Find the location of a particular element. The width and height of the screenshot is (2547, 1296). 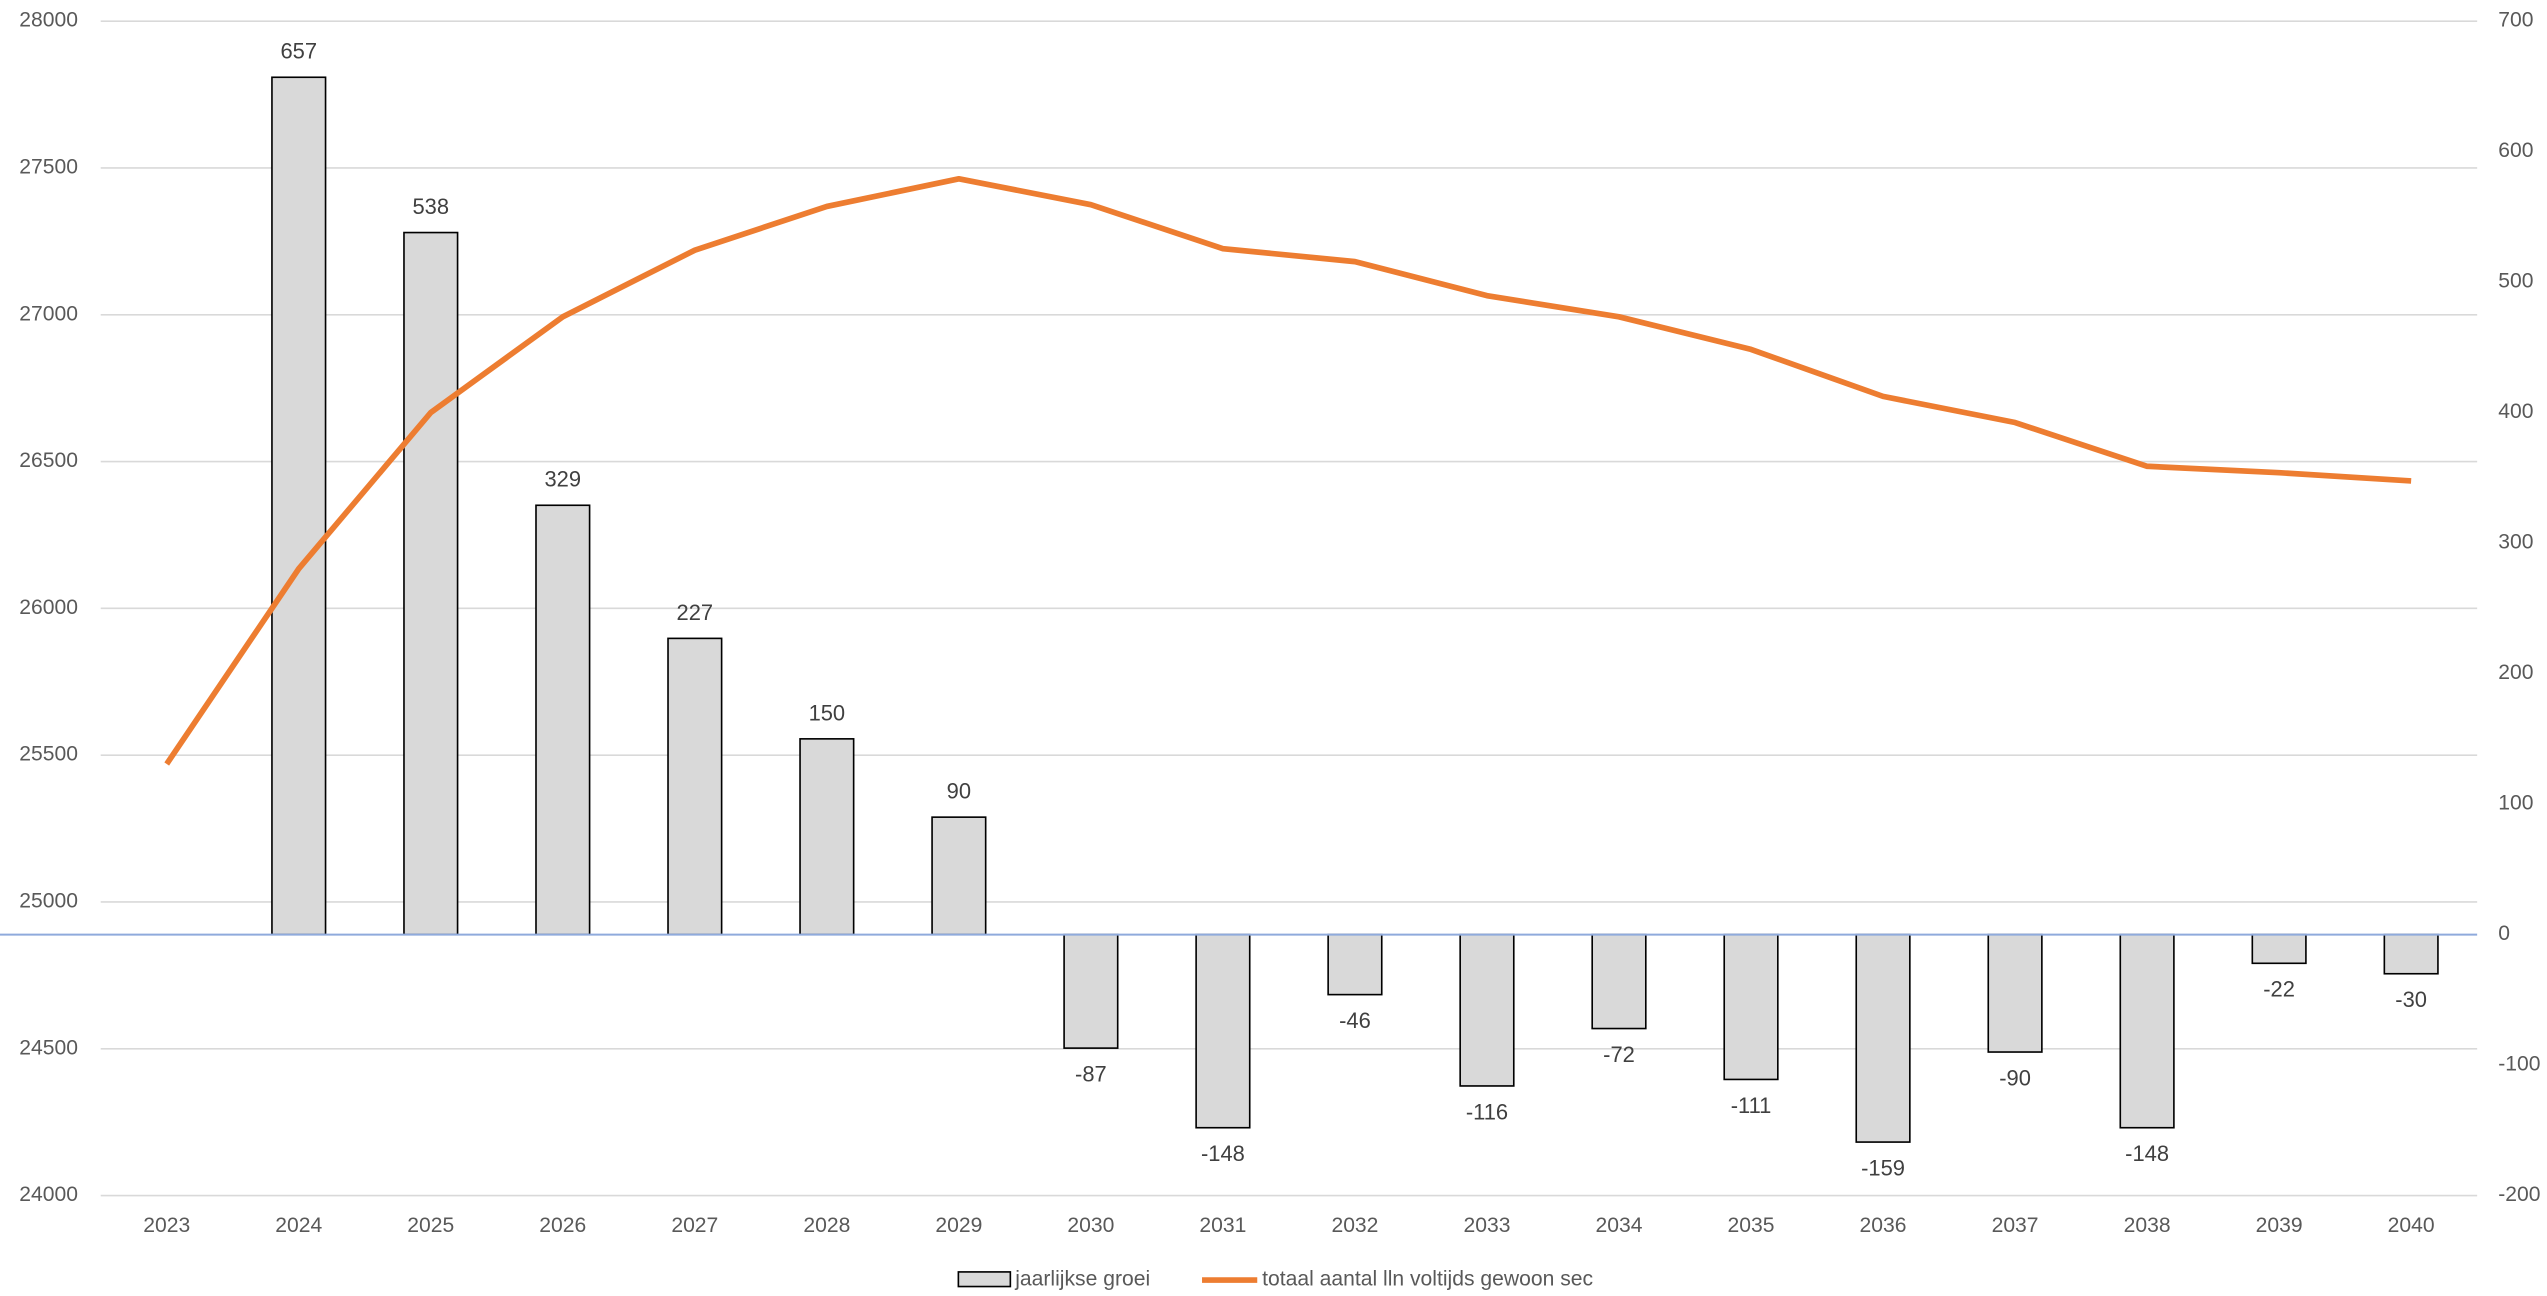

x-tick-label: 2025 is located at coordinates (430, 1225).